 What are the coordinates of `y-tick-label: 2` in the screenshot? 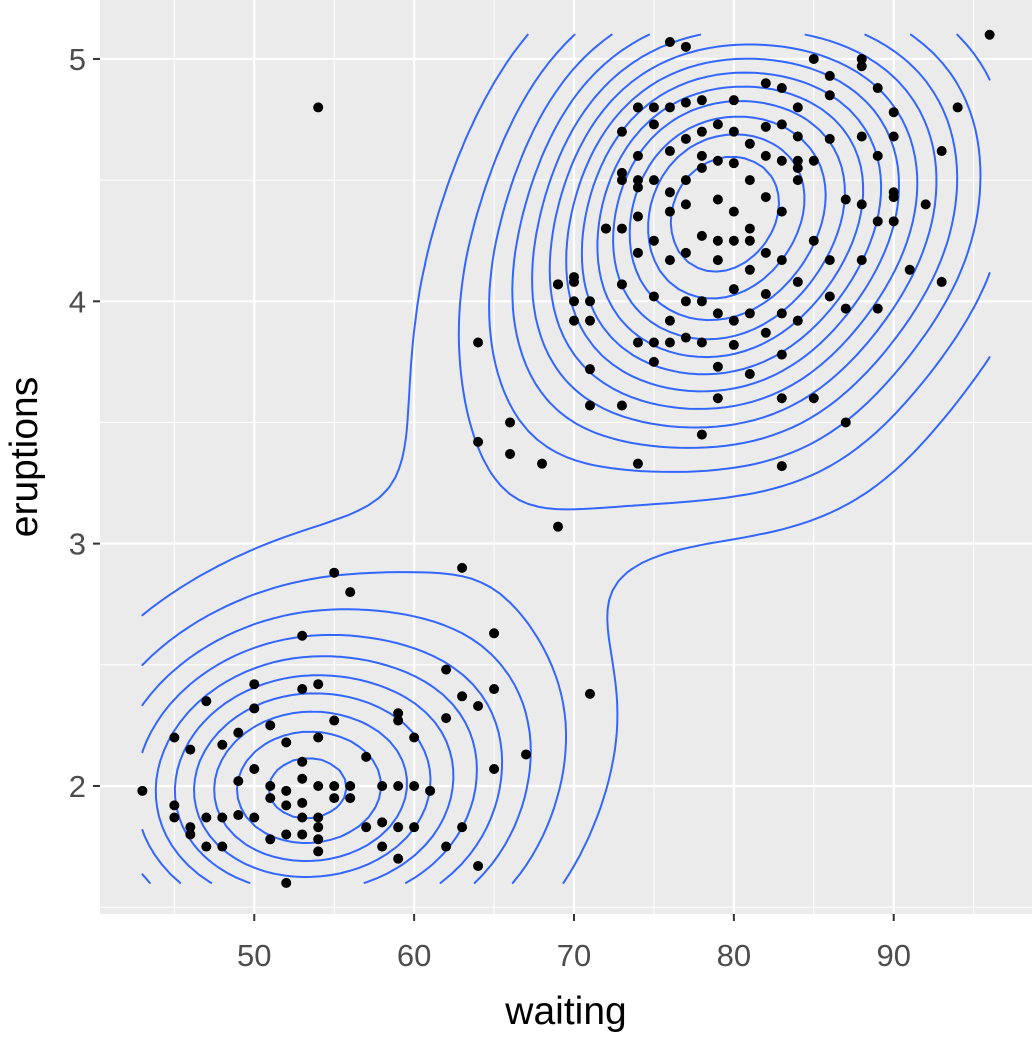 It's located at (77, 786).